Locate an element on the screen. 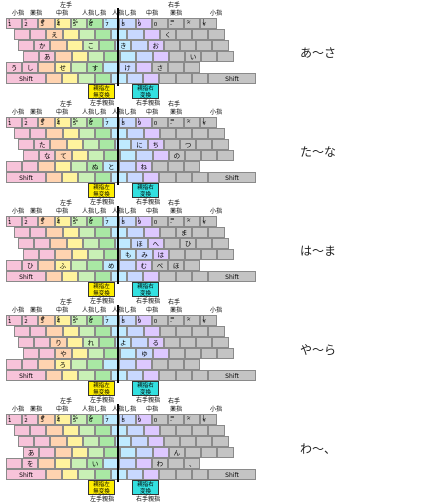 This screenshot has height=503, width=439. key-kana: る is located at coordinates (155, 343).